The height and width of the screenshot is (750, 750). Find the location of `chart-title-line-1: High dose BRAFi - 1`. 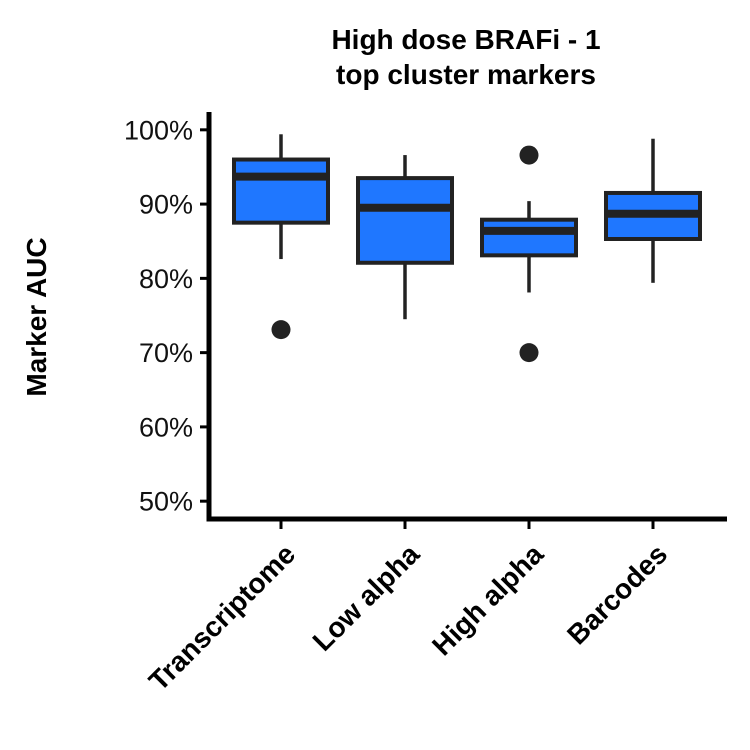

chart-title-line-1: High dose BRAFi - 1 is located at coordinates (465, 39).